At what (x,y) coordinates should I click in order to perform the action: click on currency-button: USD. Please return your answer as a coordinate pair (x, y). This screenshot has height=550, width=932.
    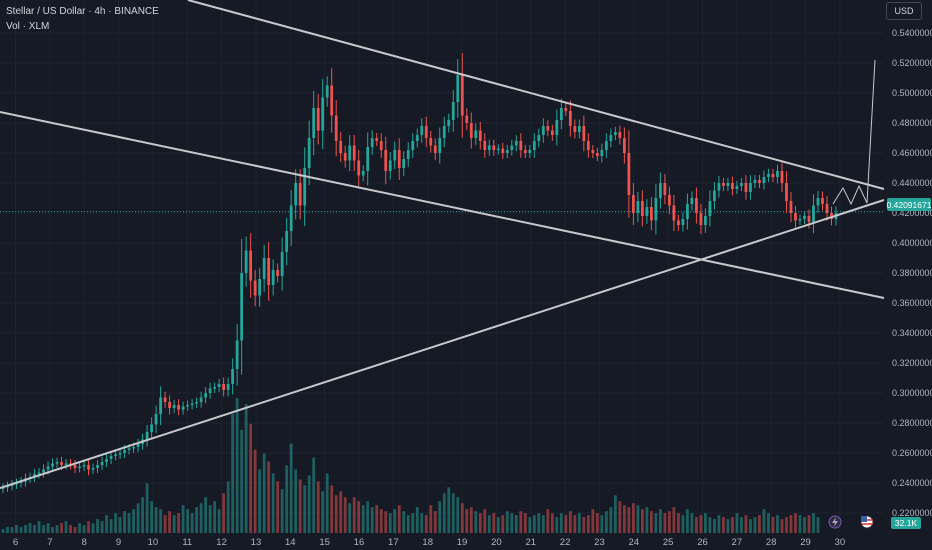
    Looking at the image, I should click on (904, 11).